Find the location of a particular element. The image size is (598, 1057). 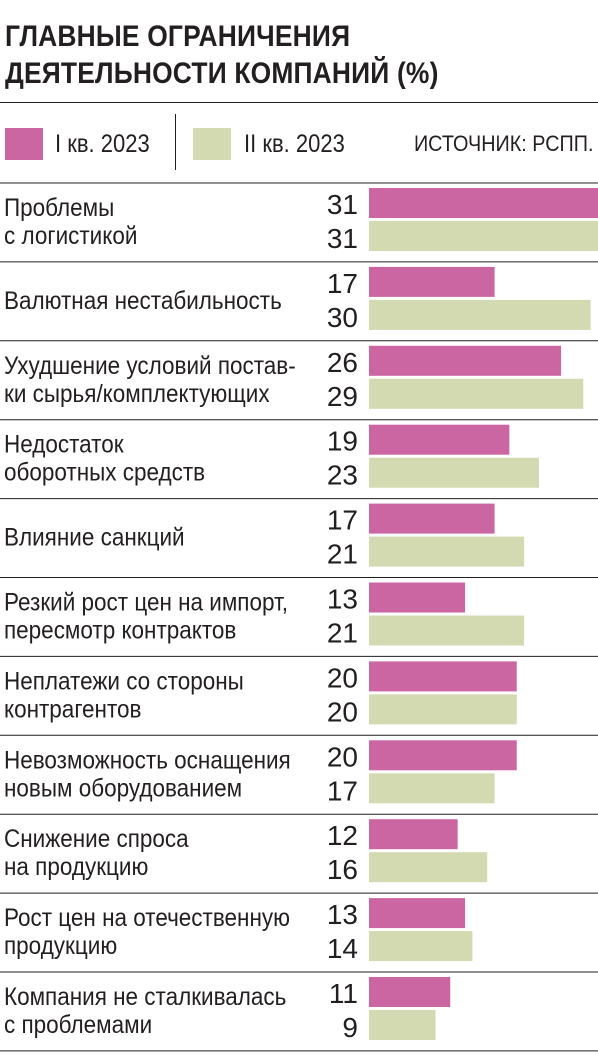

legend-separator is located at coordinates (175, 142).